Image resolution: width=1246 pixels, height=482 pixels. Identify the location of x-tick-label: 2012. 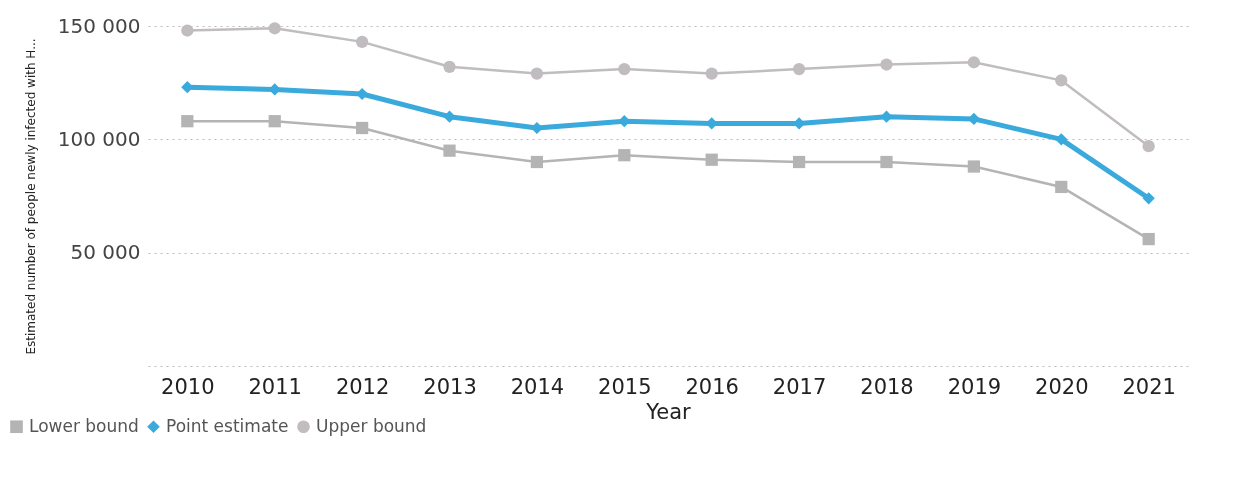
(362, 386).